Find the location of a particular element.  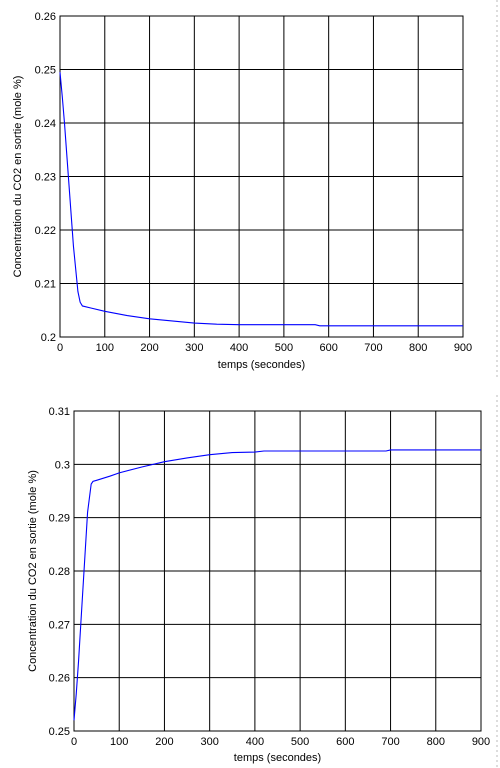

chart-0-ytick-label: 0.26 is located at coordinates (45, 17).